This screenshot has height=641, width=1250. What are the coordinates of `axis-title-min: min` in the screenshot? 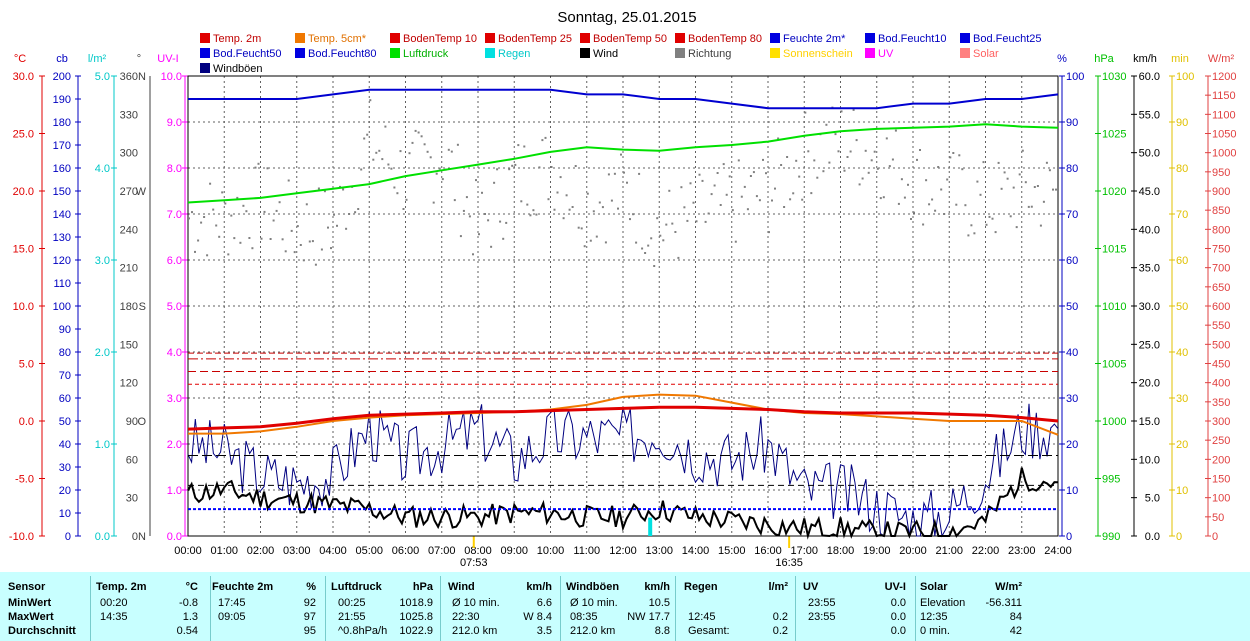 It's located at (1180, 59).